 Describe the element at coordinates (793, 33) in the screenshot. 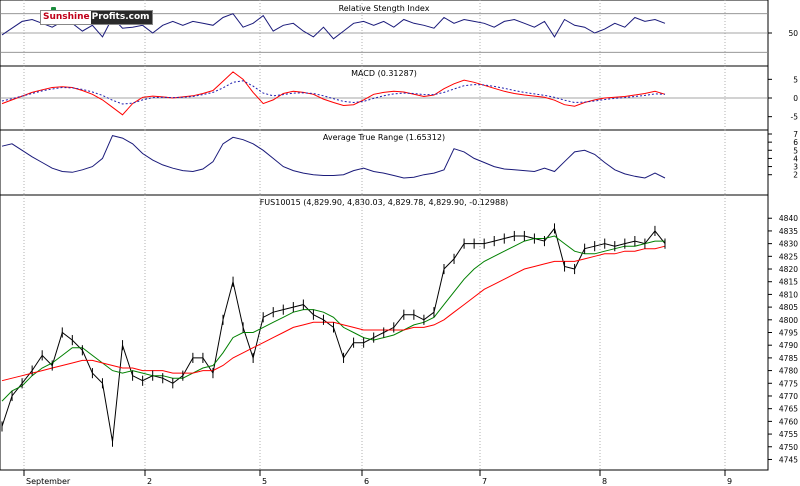

I see `y-tick-label: 50` at that location.